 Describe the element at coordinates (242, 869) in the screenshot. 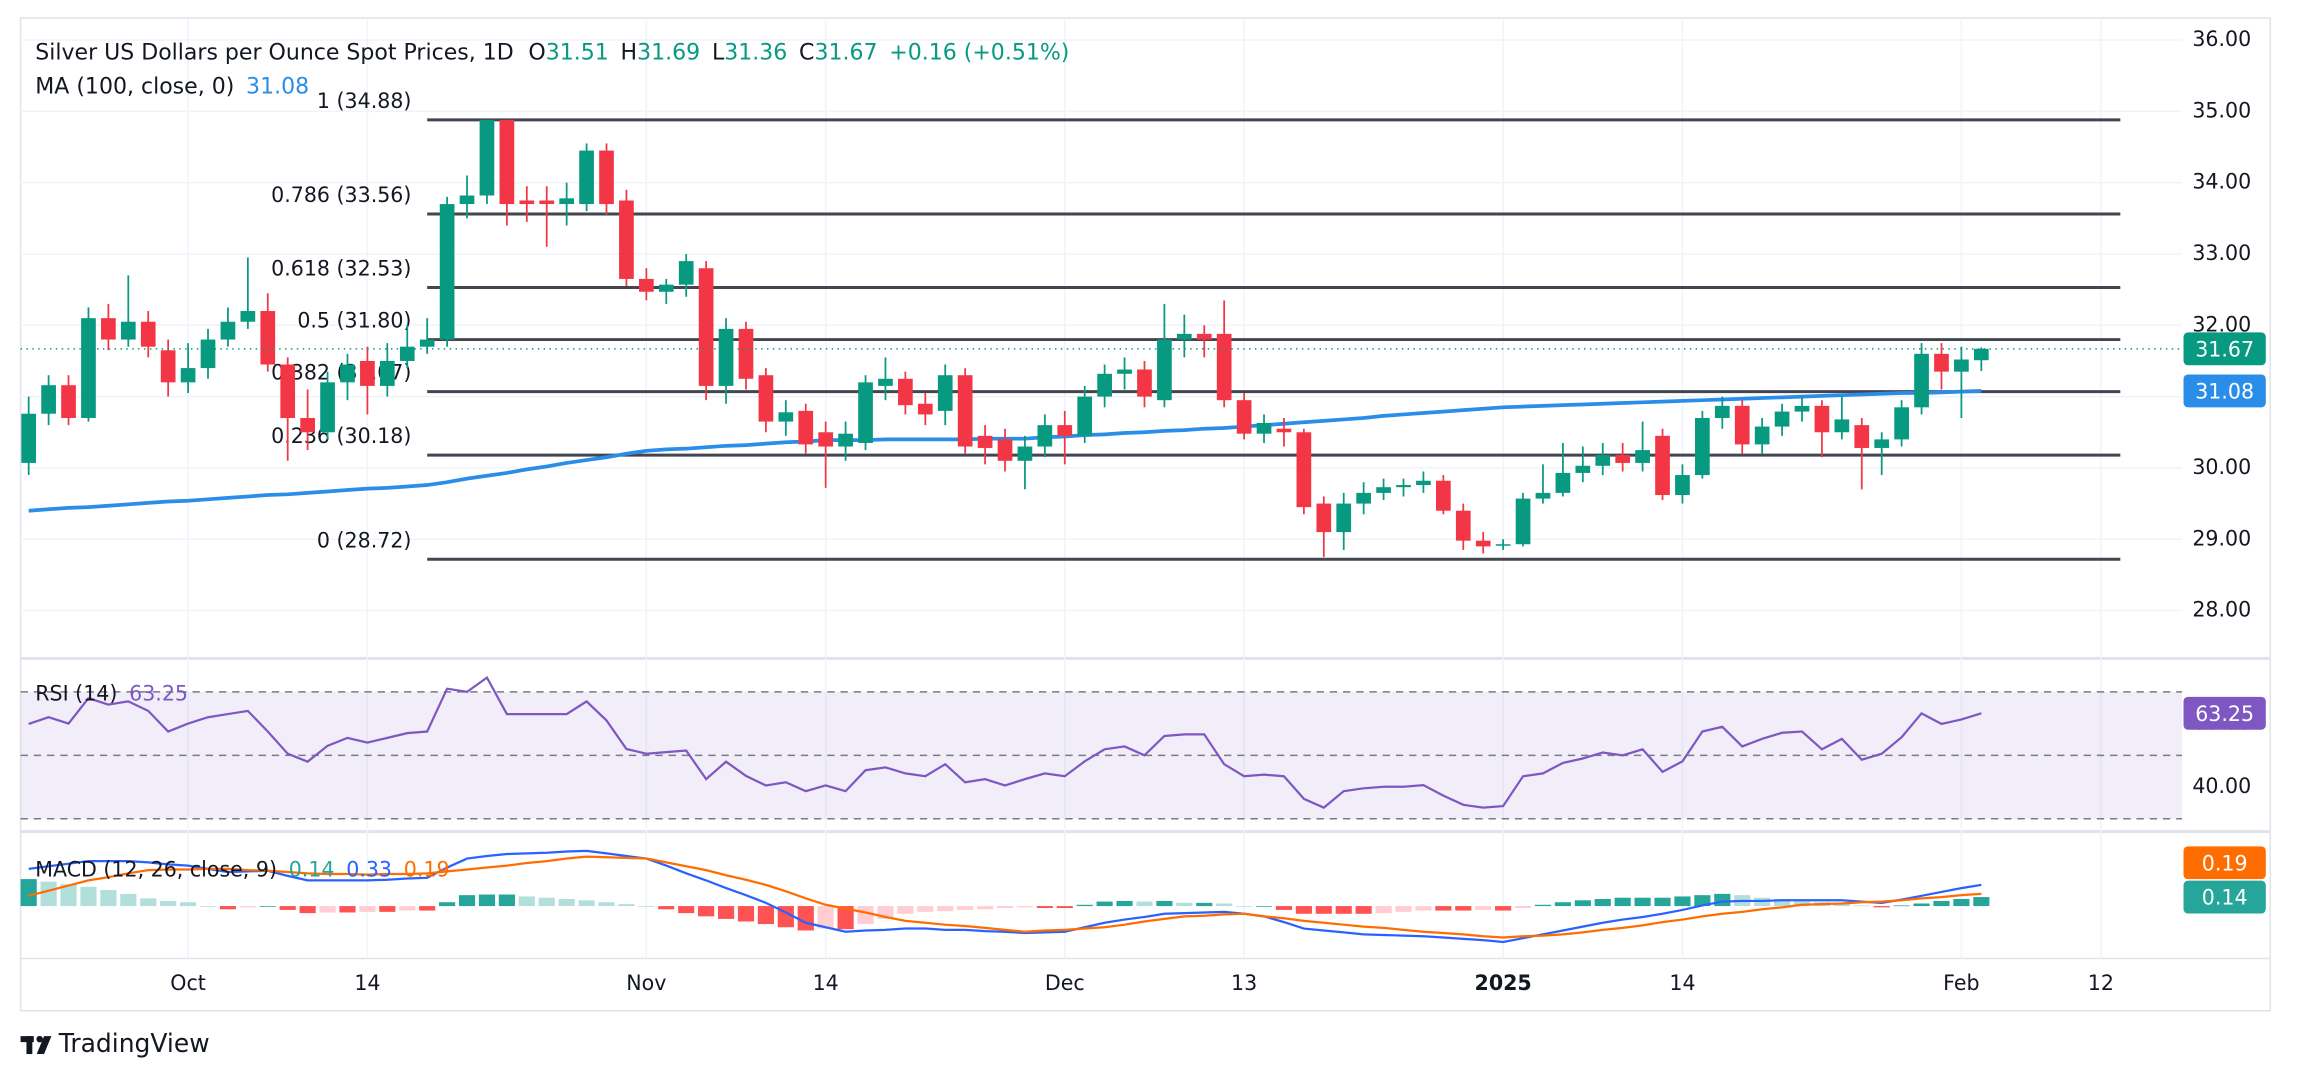

I see `macd-legend: MACD (12, 26, close, 9) 0.14 0.33 0.19` at that location.